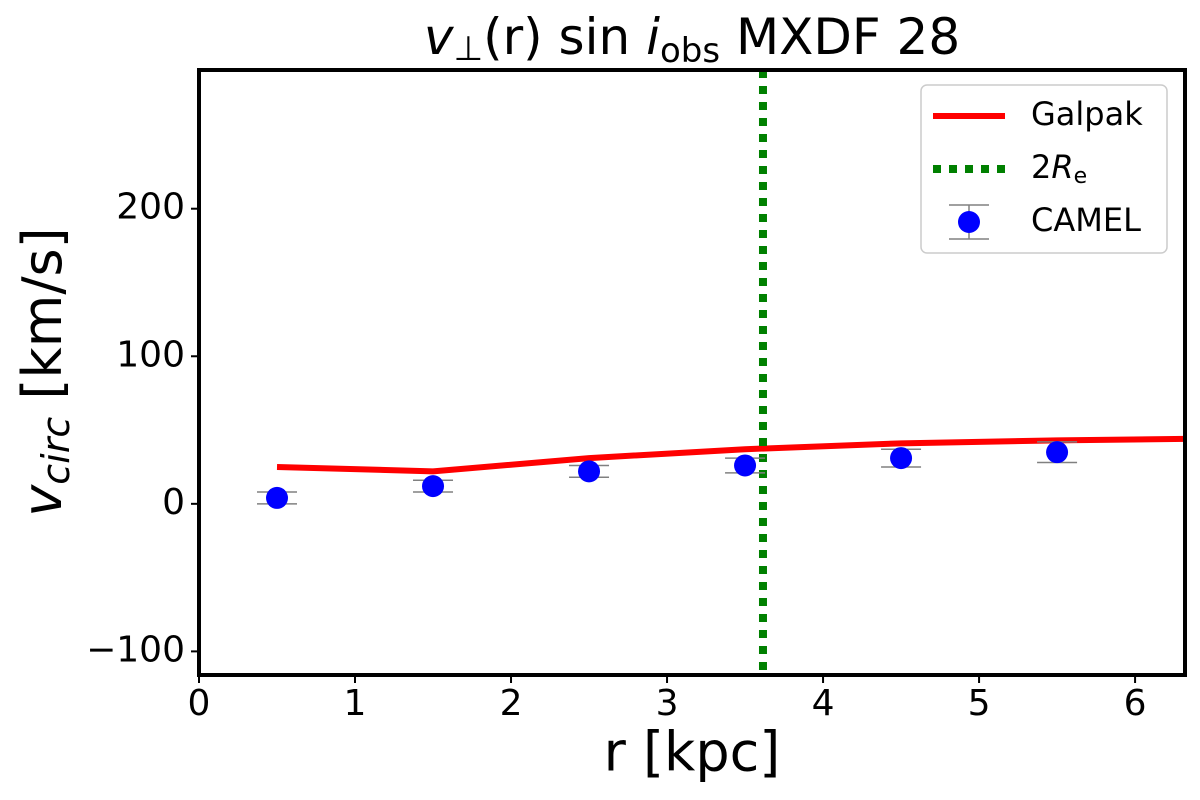 This screenshot has height=800, width=1200. I want to click on ylabel-part: v, so click(42, 500).